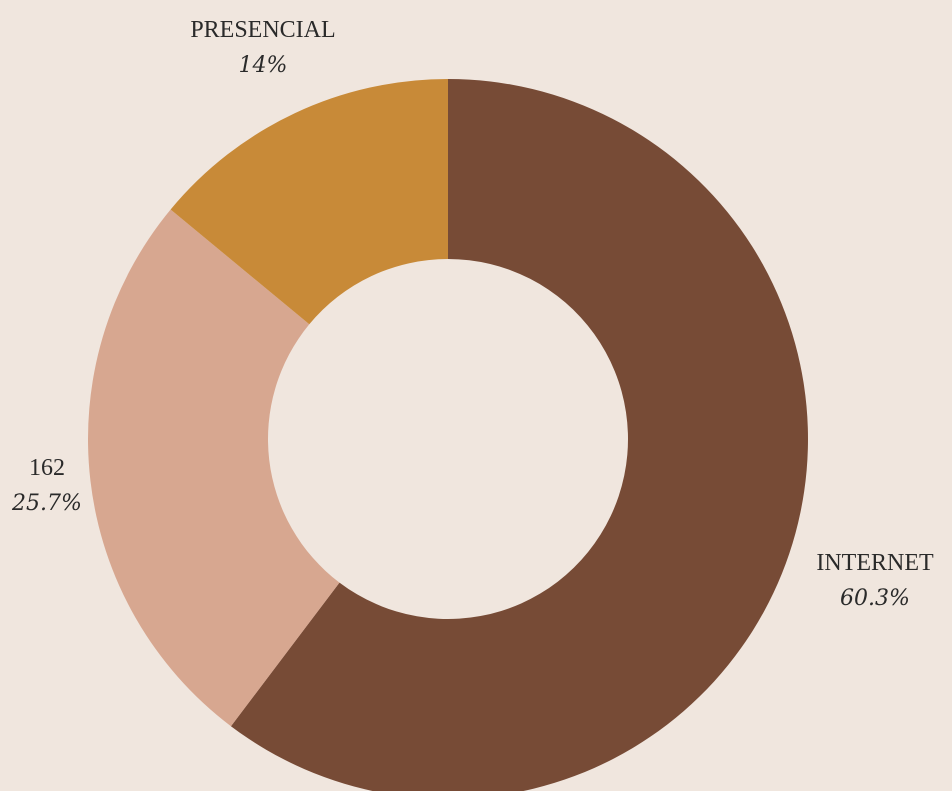 The image size is (952, 791). Describe the element at coordinates (875, 598) in the screenshot. I see `slice-percentage: 60.3%` at that location.